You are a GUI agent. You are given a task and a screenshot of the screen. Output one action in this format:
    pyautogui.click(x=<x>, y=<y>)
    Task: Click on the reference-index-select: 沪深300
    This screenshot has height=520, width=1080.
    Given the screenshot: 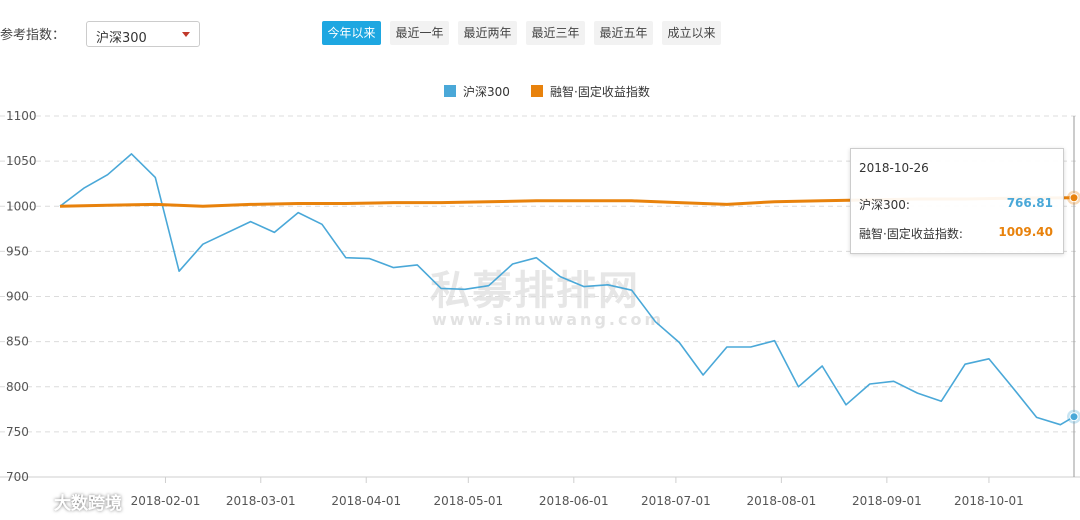 What is the action you would take?
    pyautogui.click(x=143, y=34)
    